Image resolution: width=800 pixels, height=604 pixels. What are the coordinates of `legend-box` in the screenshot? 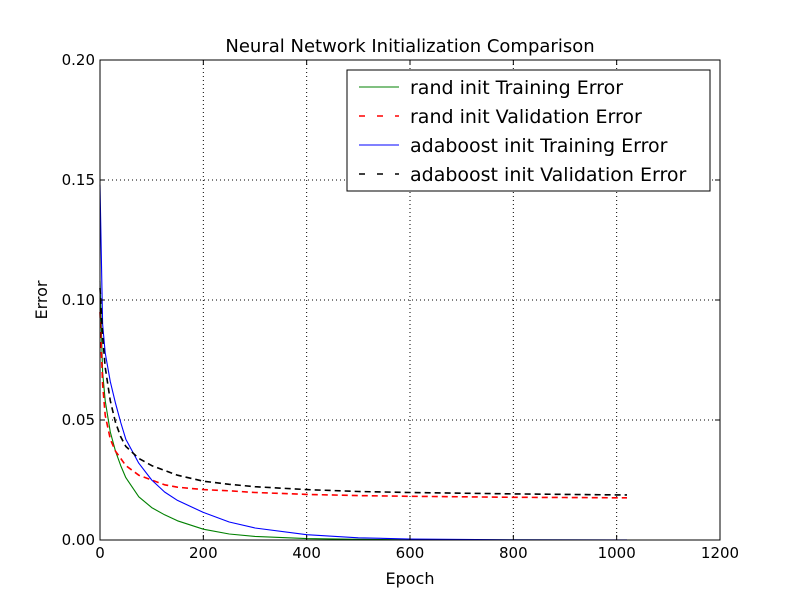 It's located at (528, 130).